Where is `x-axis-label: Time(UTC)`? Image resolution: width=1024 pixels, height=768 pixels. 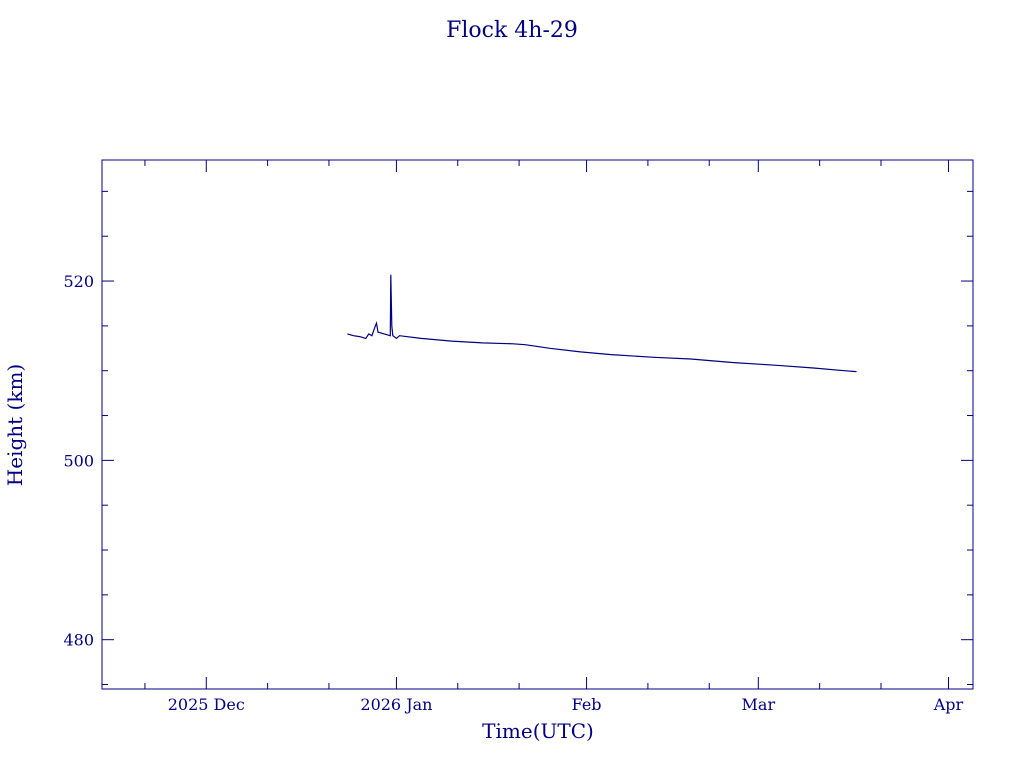 x-axis-label: Time(UTC) is located at coordinates (538, 731).